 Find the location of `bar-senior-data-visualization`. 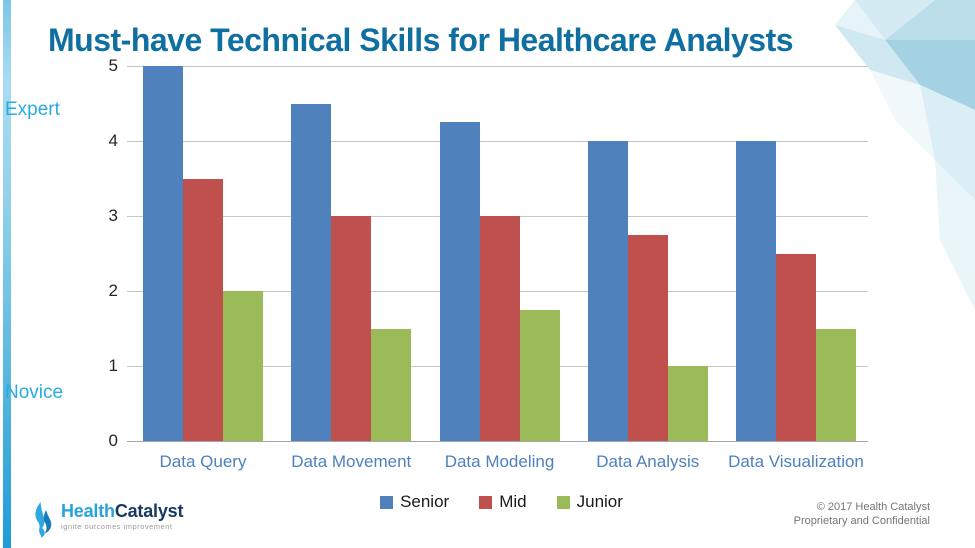

bar-senior-data-visualization is located at coordinates (756, 291).